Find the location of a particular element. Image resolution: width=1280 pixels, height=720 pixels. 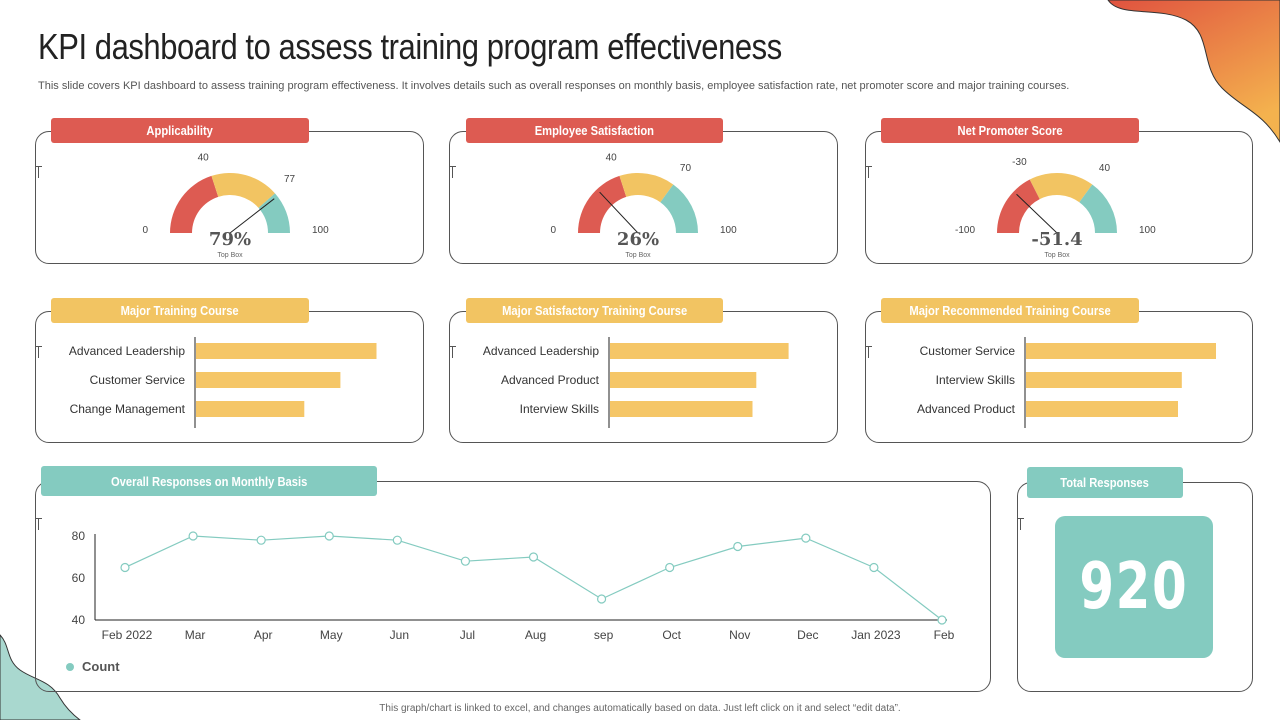

legend-label: Count is located at coordinates (101, 666).